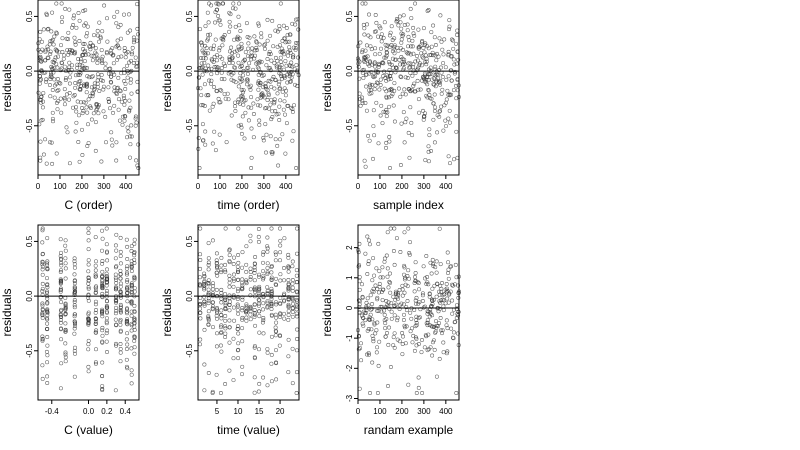 The height and width of the screenshot is (450, 800). What do you see at coordinates (29, 350) in the screenshot?
I see `y-tick-label: -0.5` at bounding box center [29, 350].